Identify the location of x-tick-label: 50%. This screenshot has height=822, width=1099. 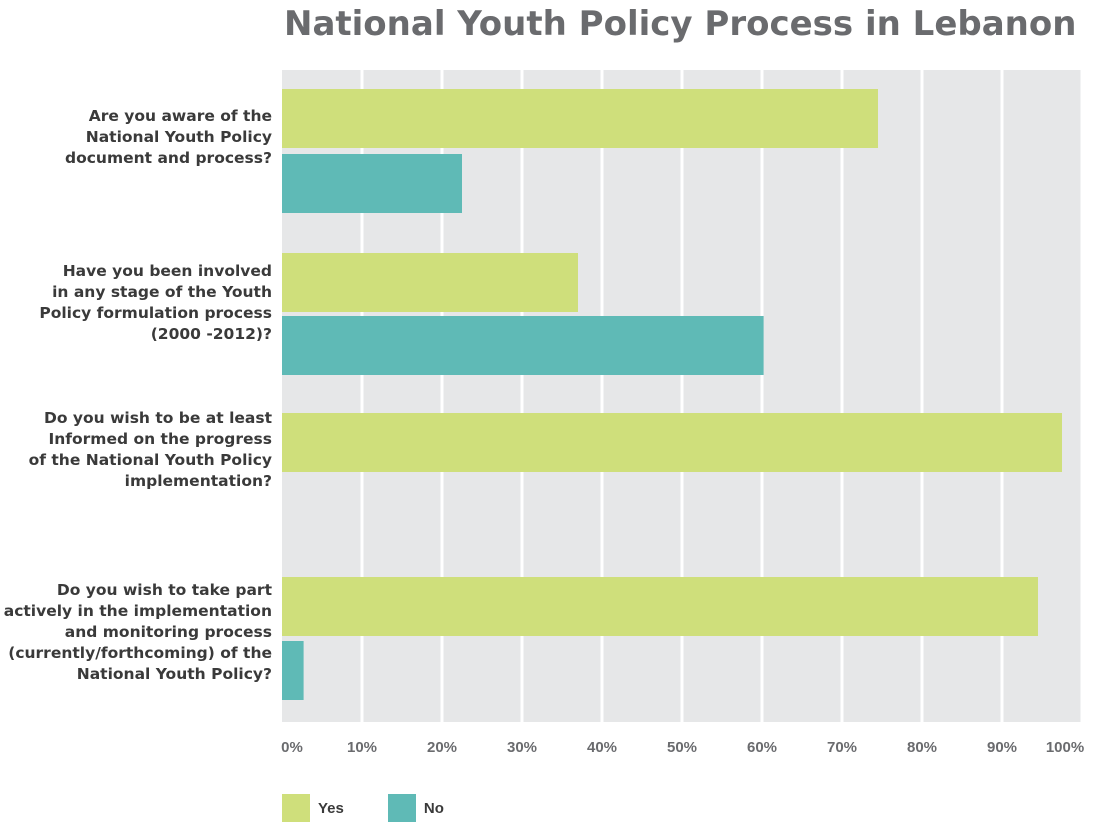
(682, 747).